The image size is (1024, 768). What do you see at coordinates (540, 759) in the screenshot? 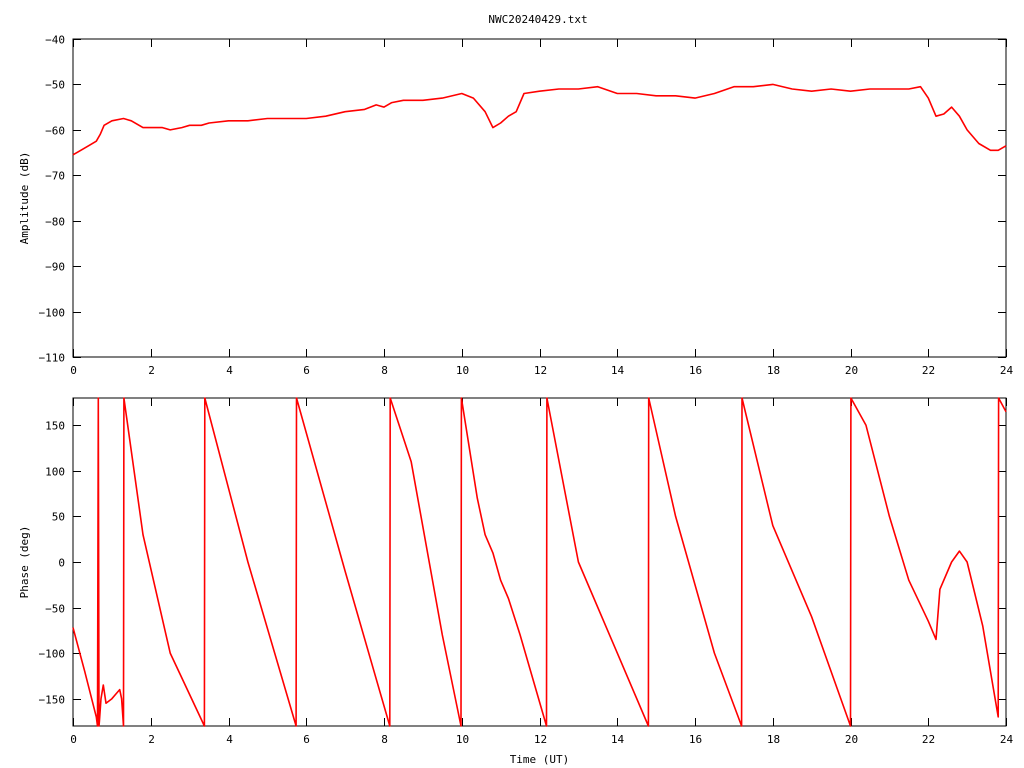
I see `x-axis-label: Time (UT)` at bounding box center [540, 759].